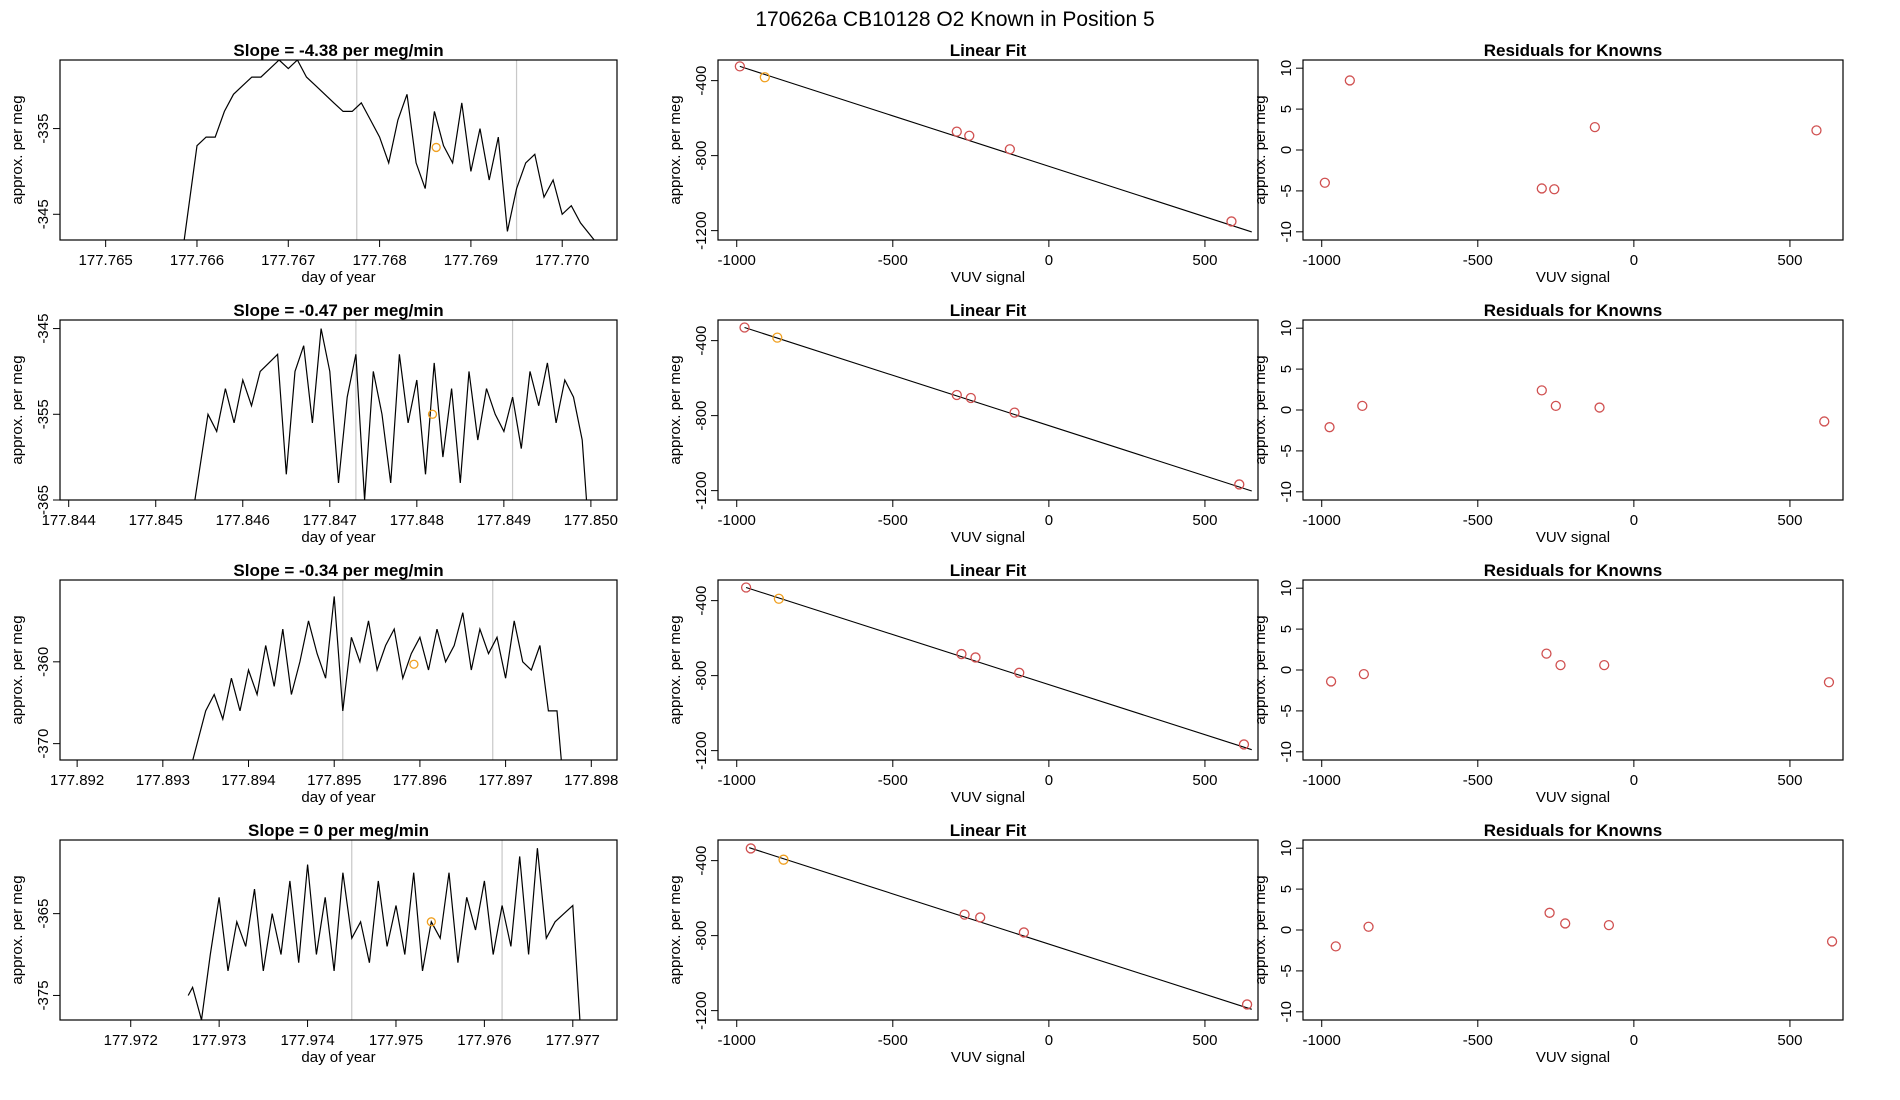  I want to click on x-tick-label: 177.770, so click(562, 260).